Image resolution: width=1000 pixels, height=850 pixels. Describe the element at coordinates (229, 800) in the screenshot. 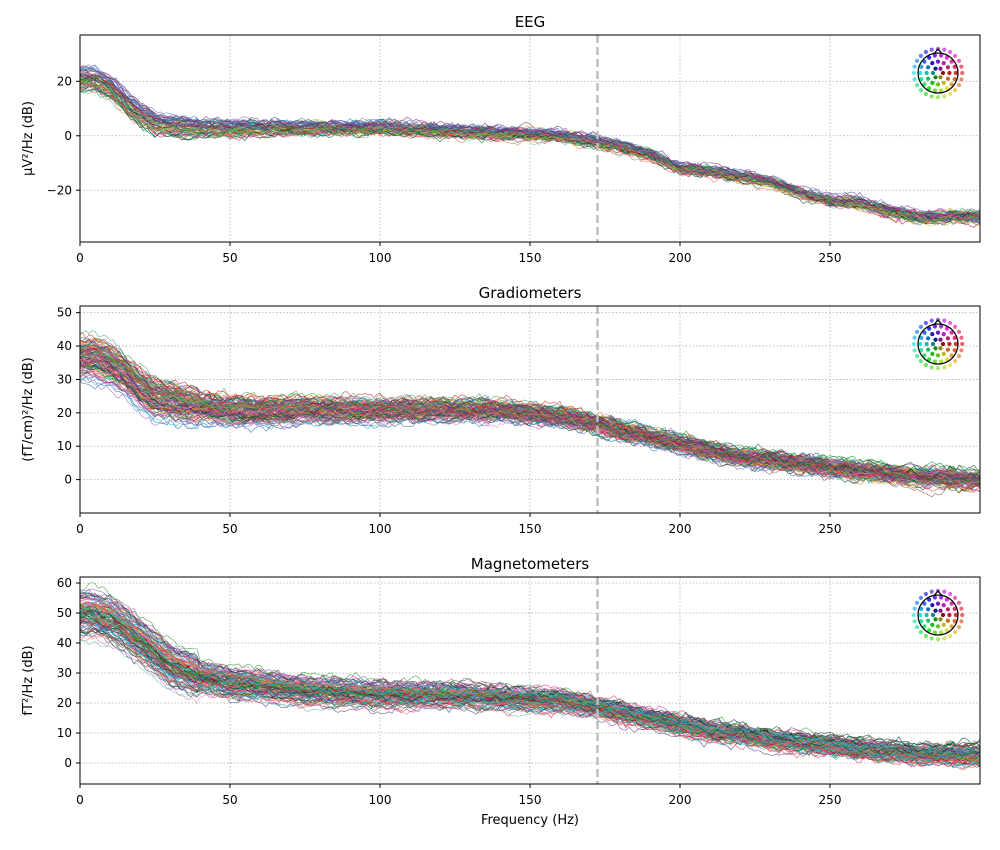

I see `x-tick-label: 50` at that location.